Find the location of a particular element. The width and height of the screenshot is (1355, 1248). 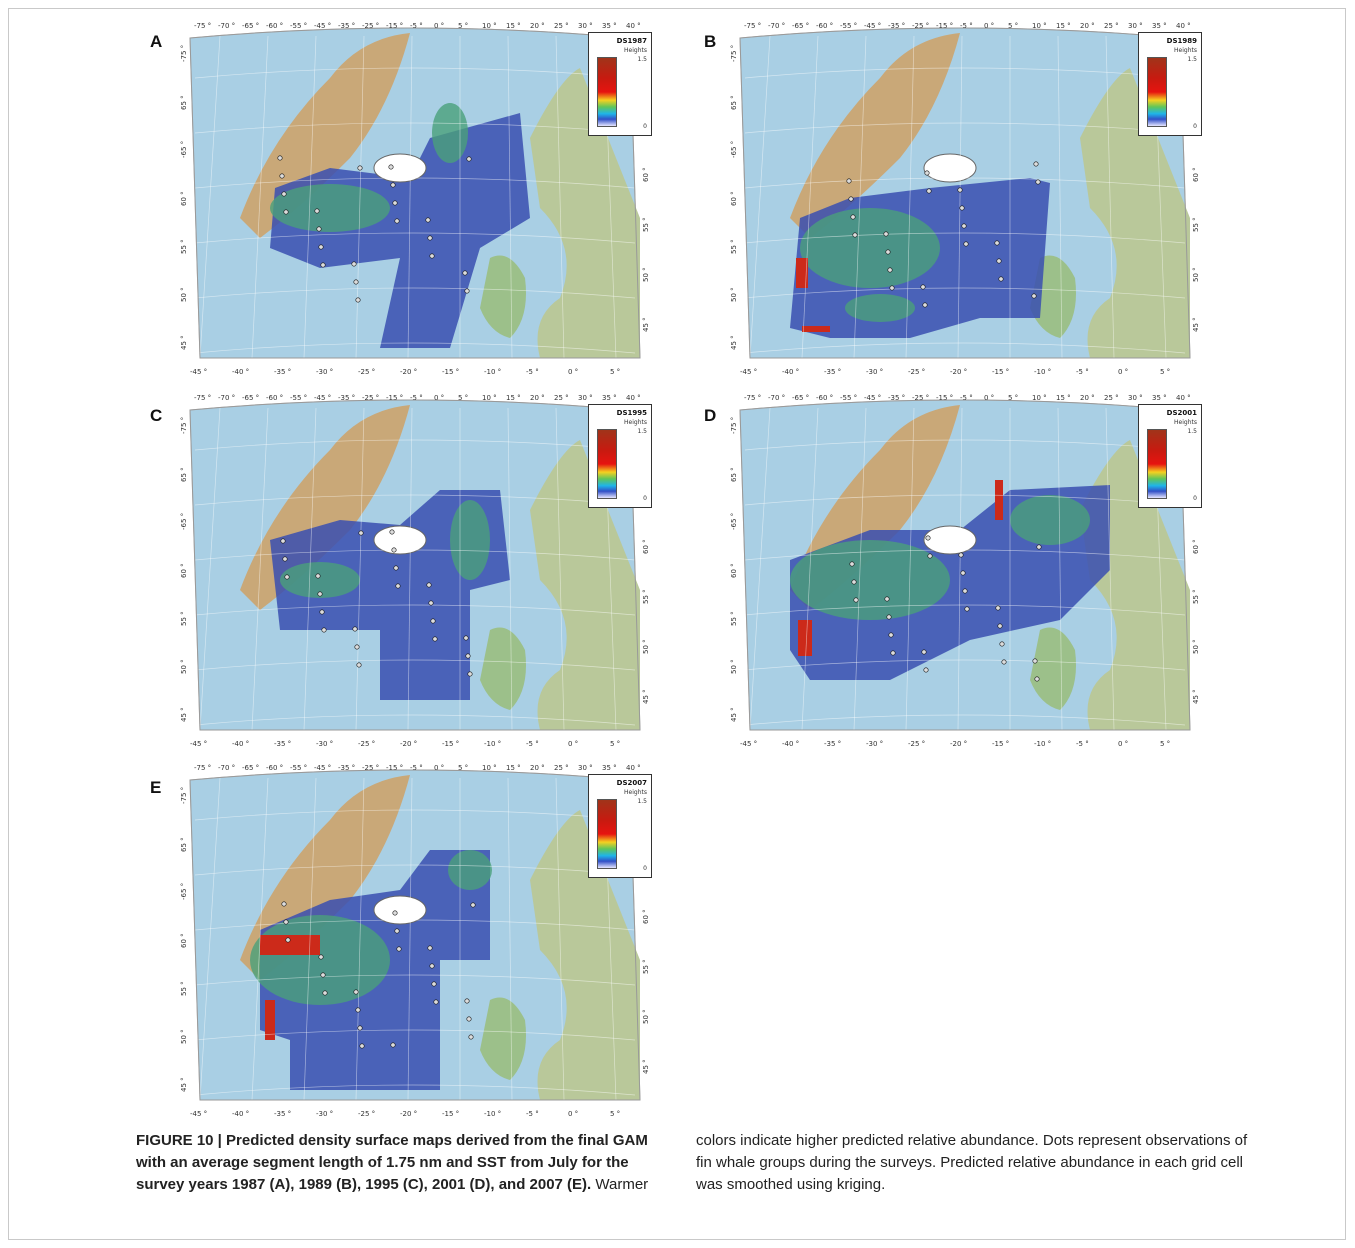

bottom-lon-label: -25 ° is located at coordinates (366, 744).